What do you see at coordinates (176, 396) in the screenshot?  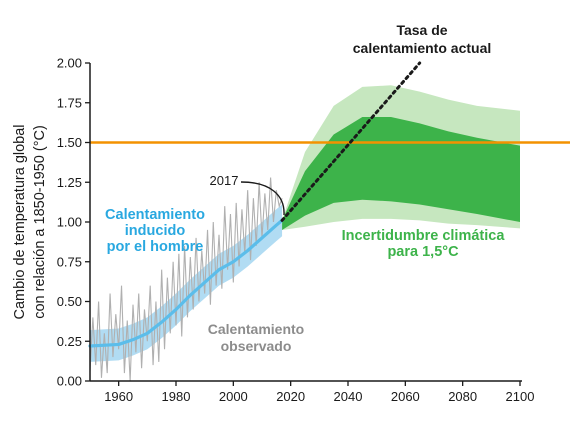 I see `x-tick-label: 1980` at bounding box center [176, 396].